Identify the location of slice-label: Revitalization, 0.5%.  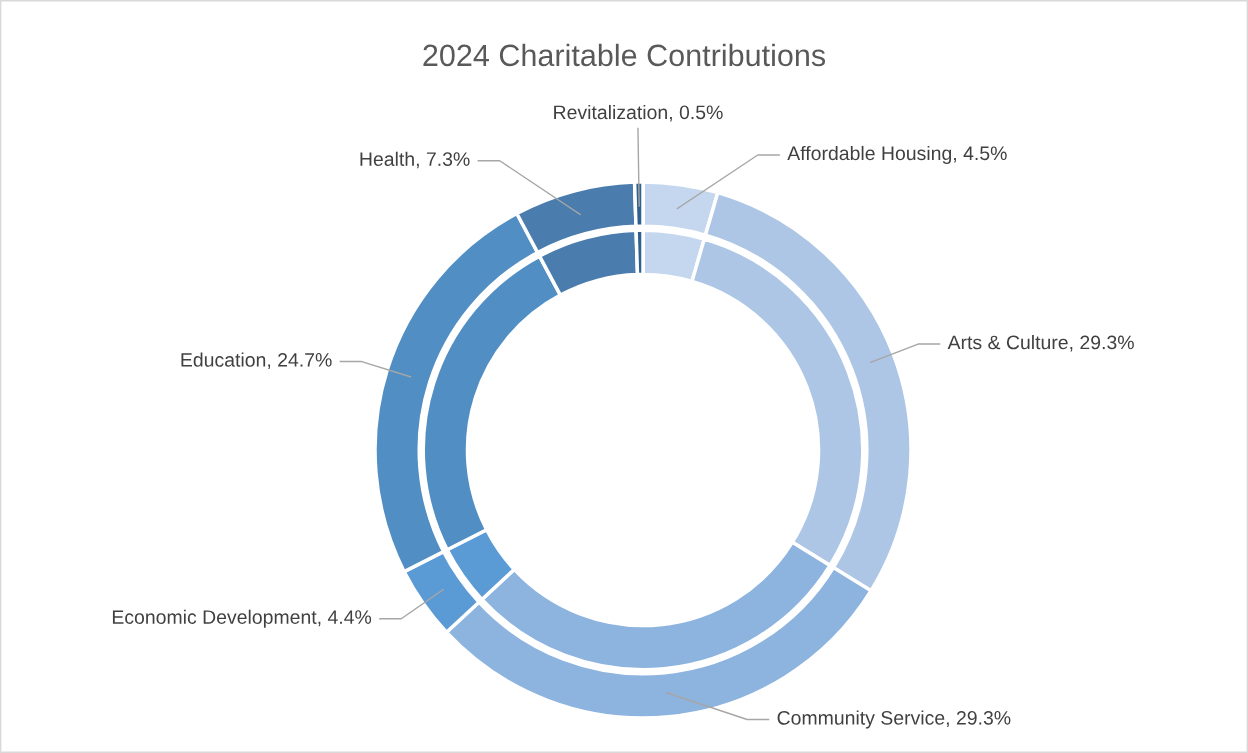
(638, 113).